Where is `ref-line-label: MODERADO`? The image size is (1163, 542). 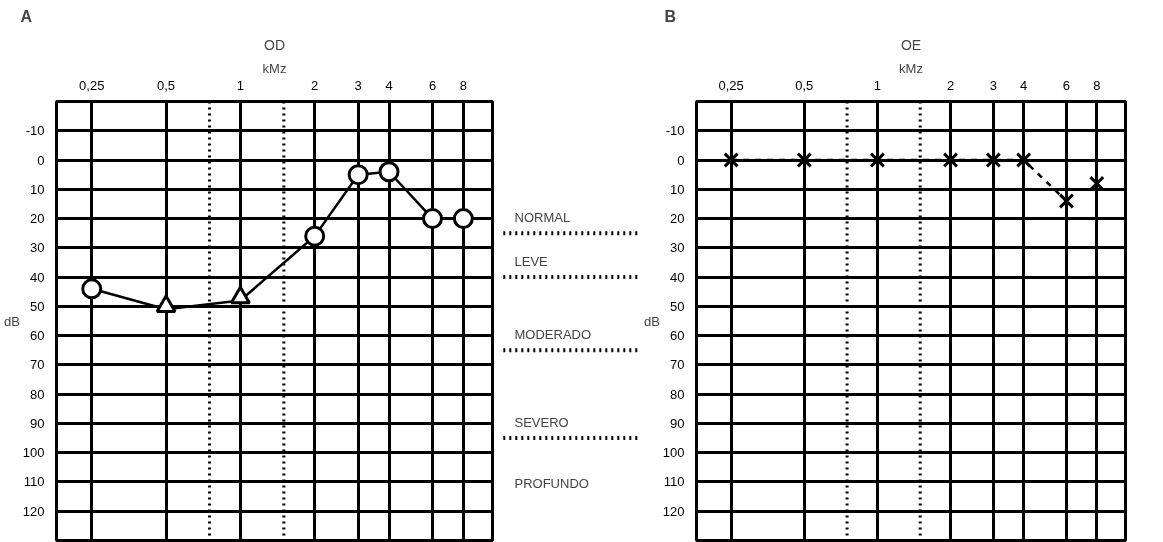 ref-line-label: MODERADO is located at coordinates (553, 335).